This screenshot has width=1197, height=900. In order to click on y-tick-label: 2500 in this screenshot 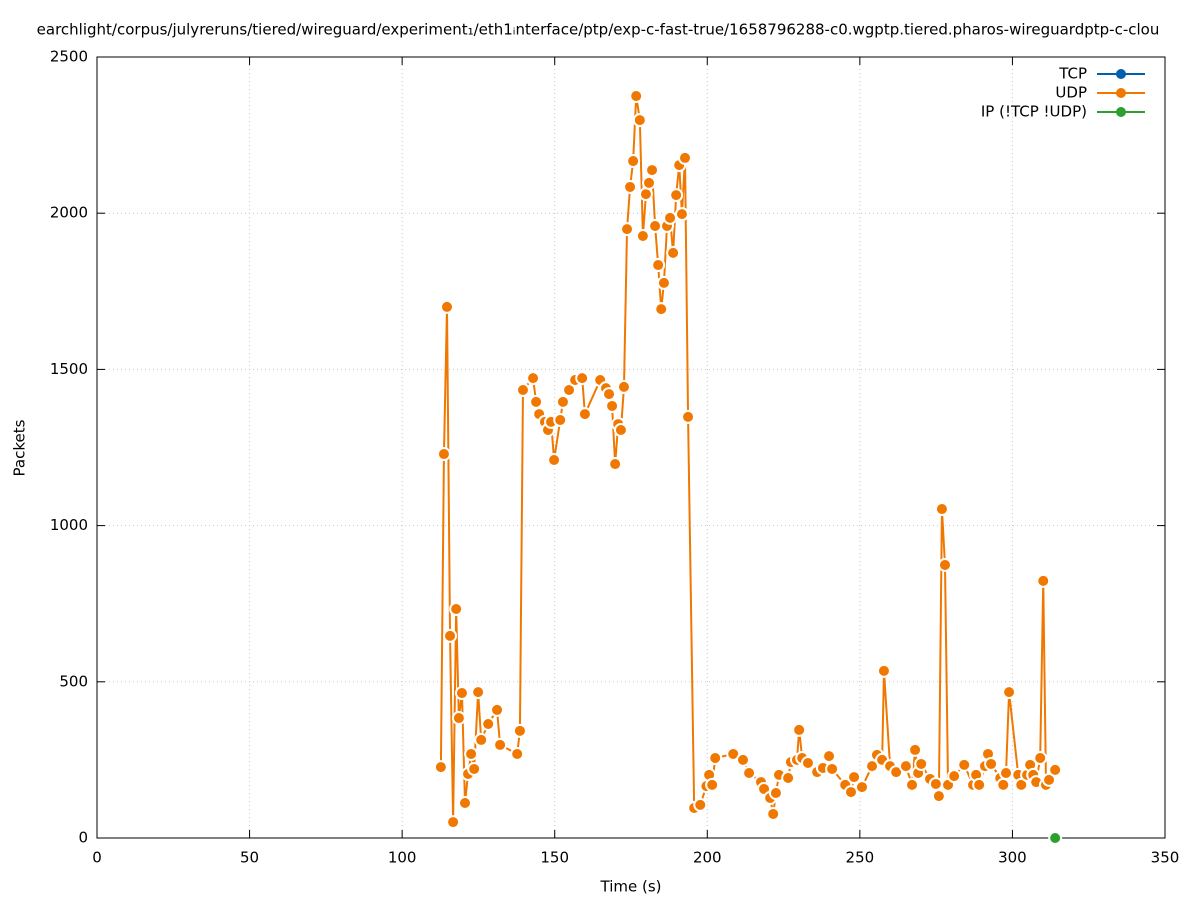, I will do `click(69, 57)`.